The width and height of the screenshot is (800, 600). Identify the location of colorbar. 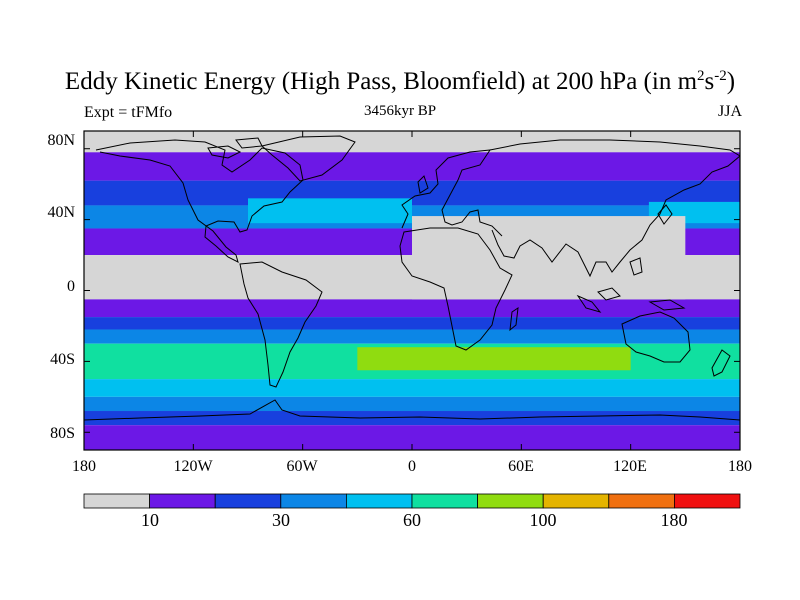
(412, 501).